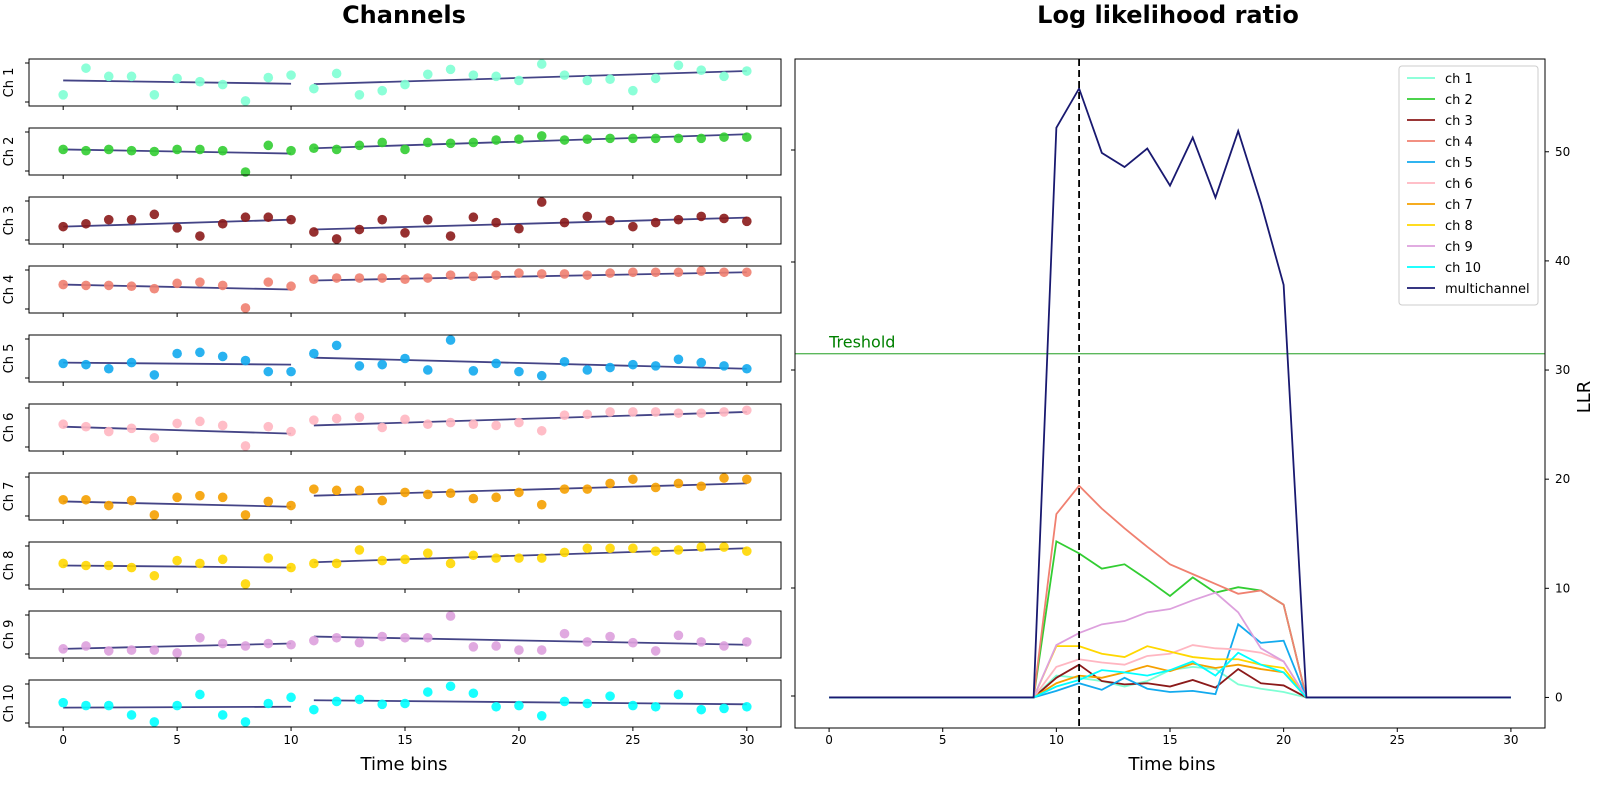 The height and width of the screenshot is (800, 1600). What do you see at coordinates (1562, 261) in the screenshot?
I see `y-tick-label: 40` at bounding box center [1562, 261].